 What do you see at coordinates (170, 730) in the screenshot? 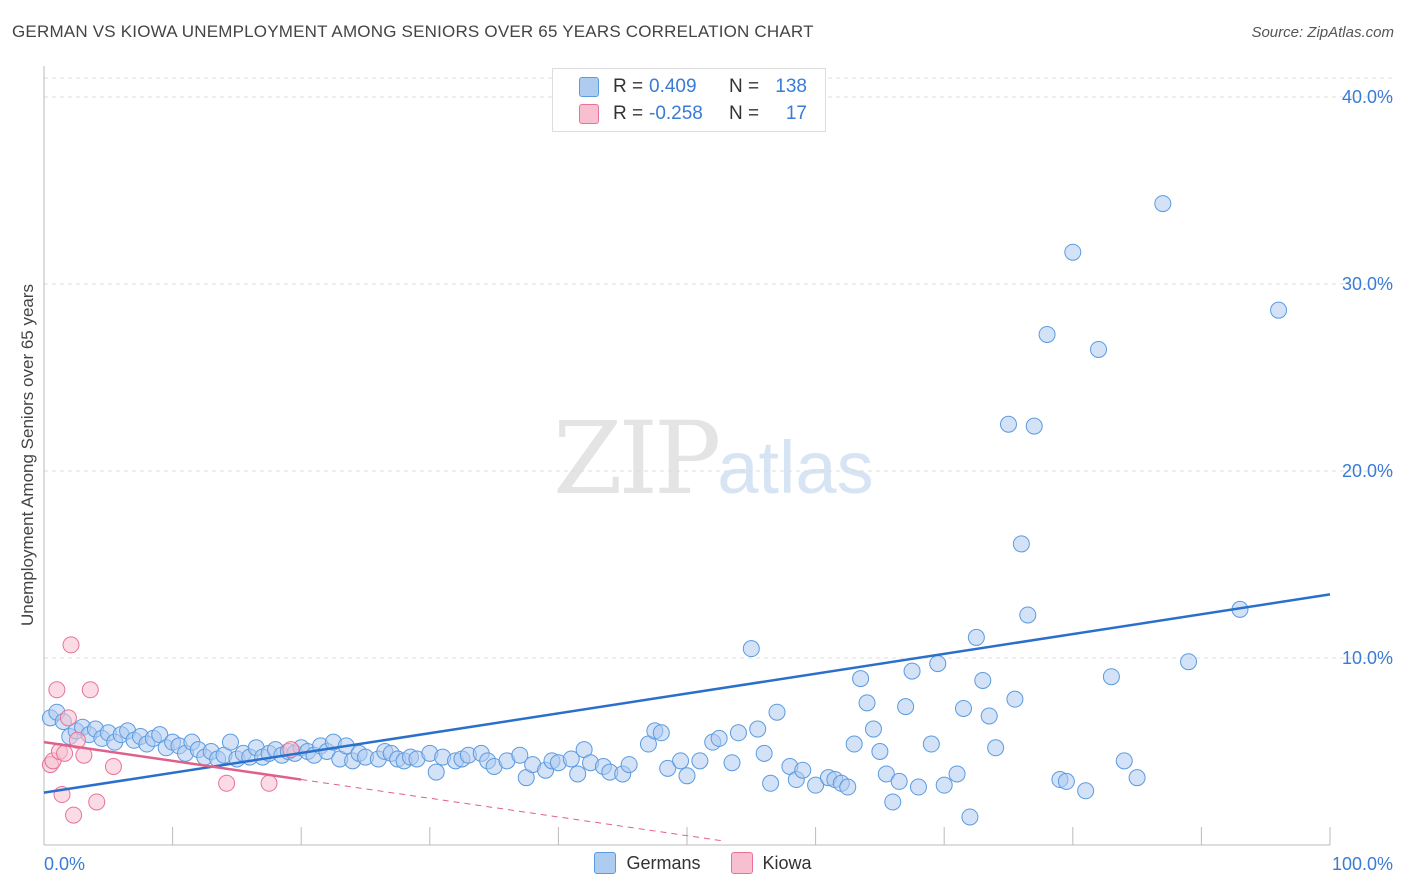
I see `kiowa-points` at bounding box center [170, 730].